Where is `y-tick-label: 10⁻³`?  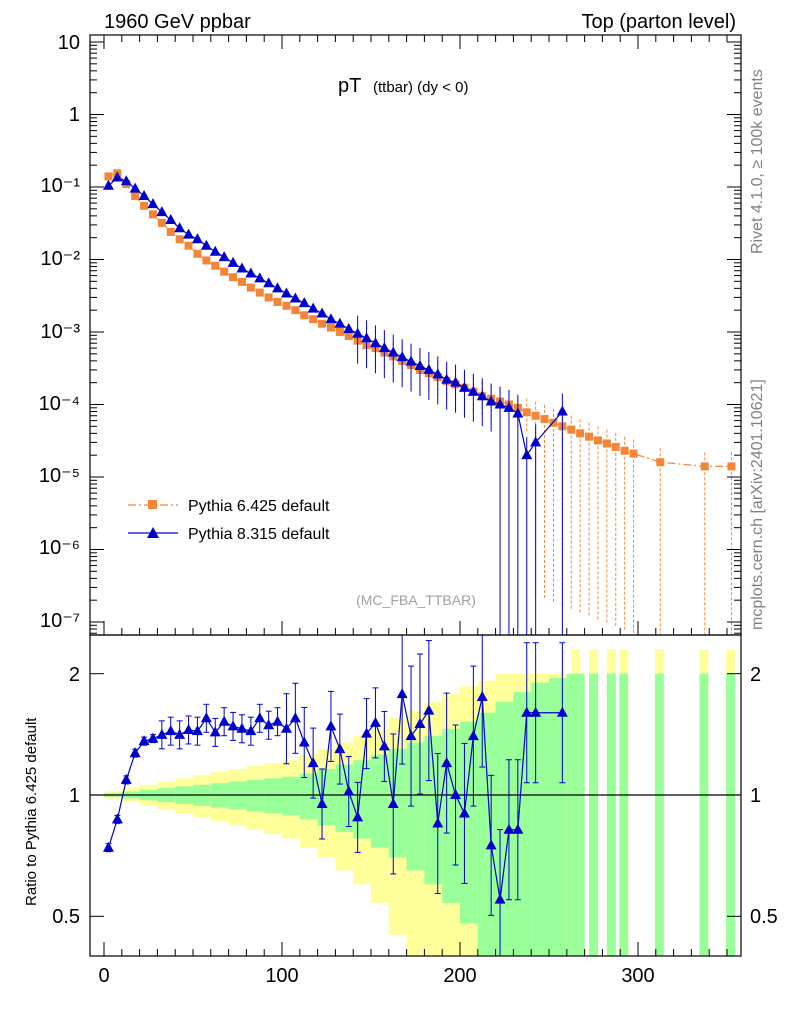
y-tick-label: 10⁻³ is located at coordinates (61, 332).